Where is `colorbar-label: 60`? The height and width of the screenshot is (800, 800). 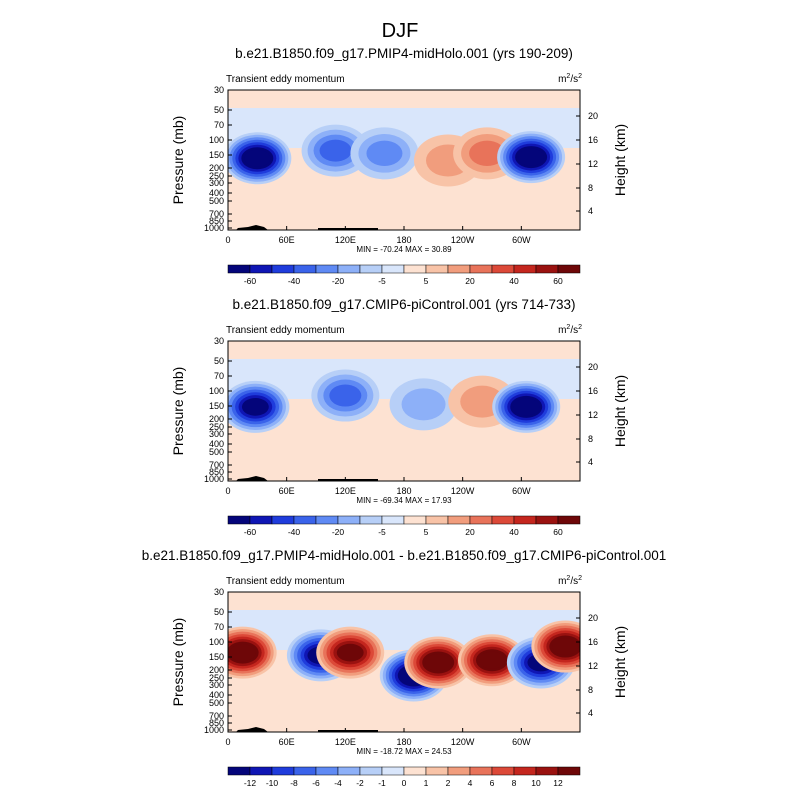 colorbar-label: 60 is located at coordinates (558, 281).